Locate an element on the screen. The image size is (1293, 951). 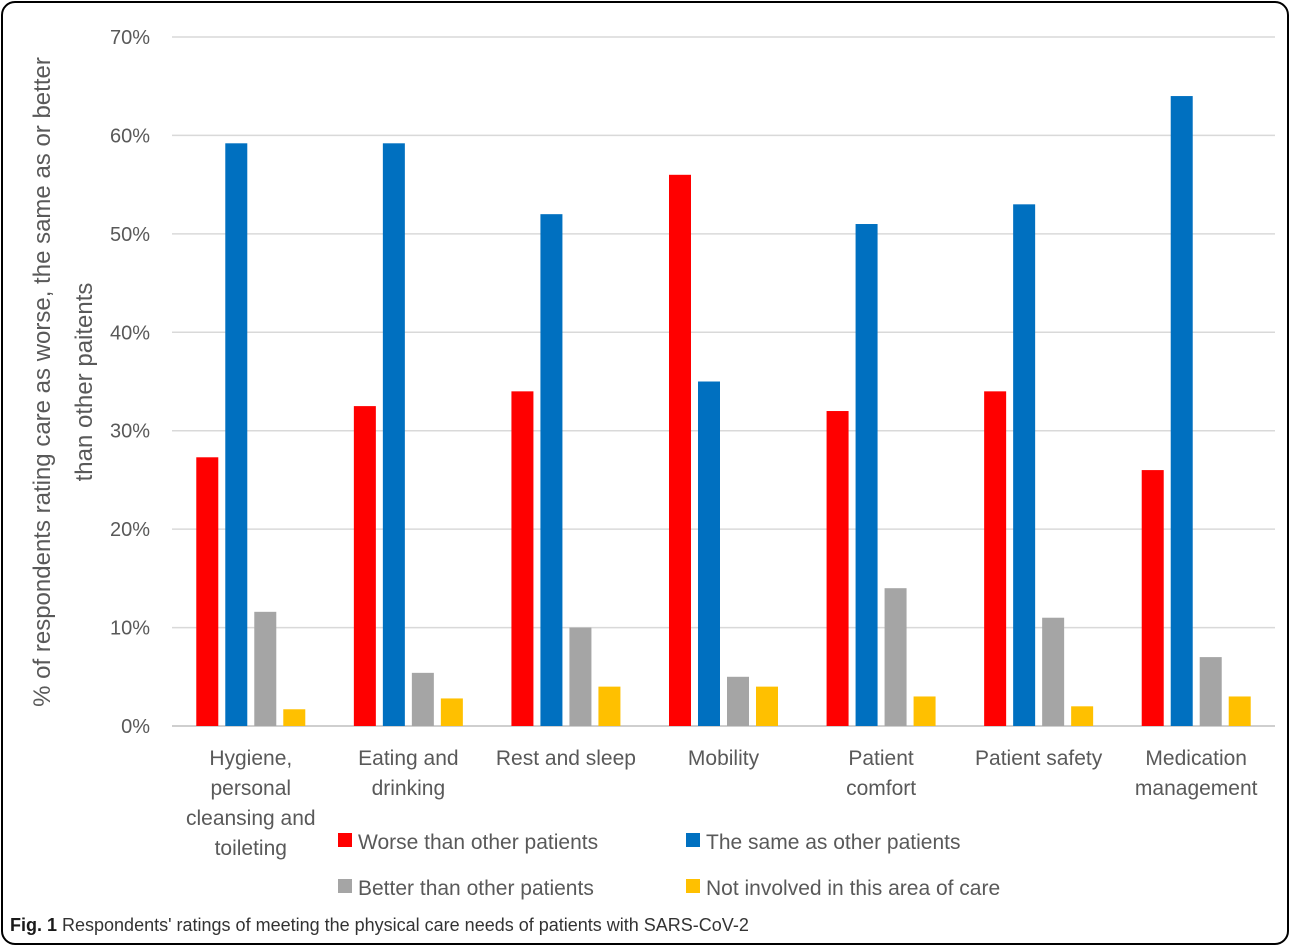
y-tick-label: 70% is located at coordinates (130, 38).